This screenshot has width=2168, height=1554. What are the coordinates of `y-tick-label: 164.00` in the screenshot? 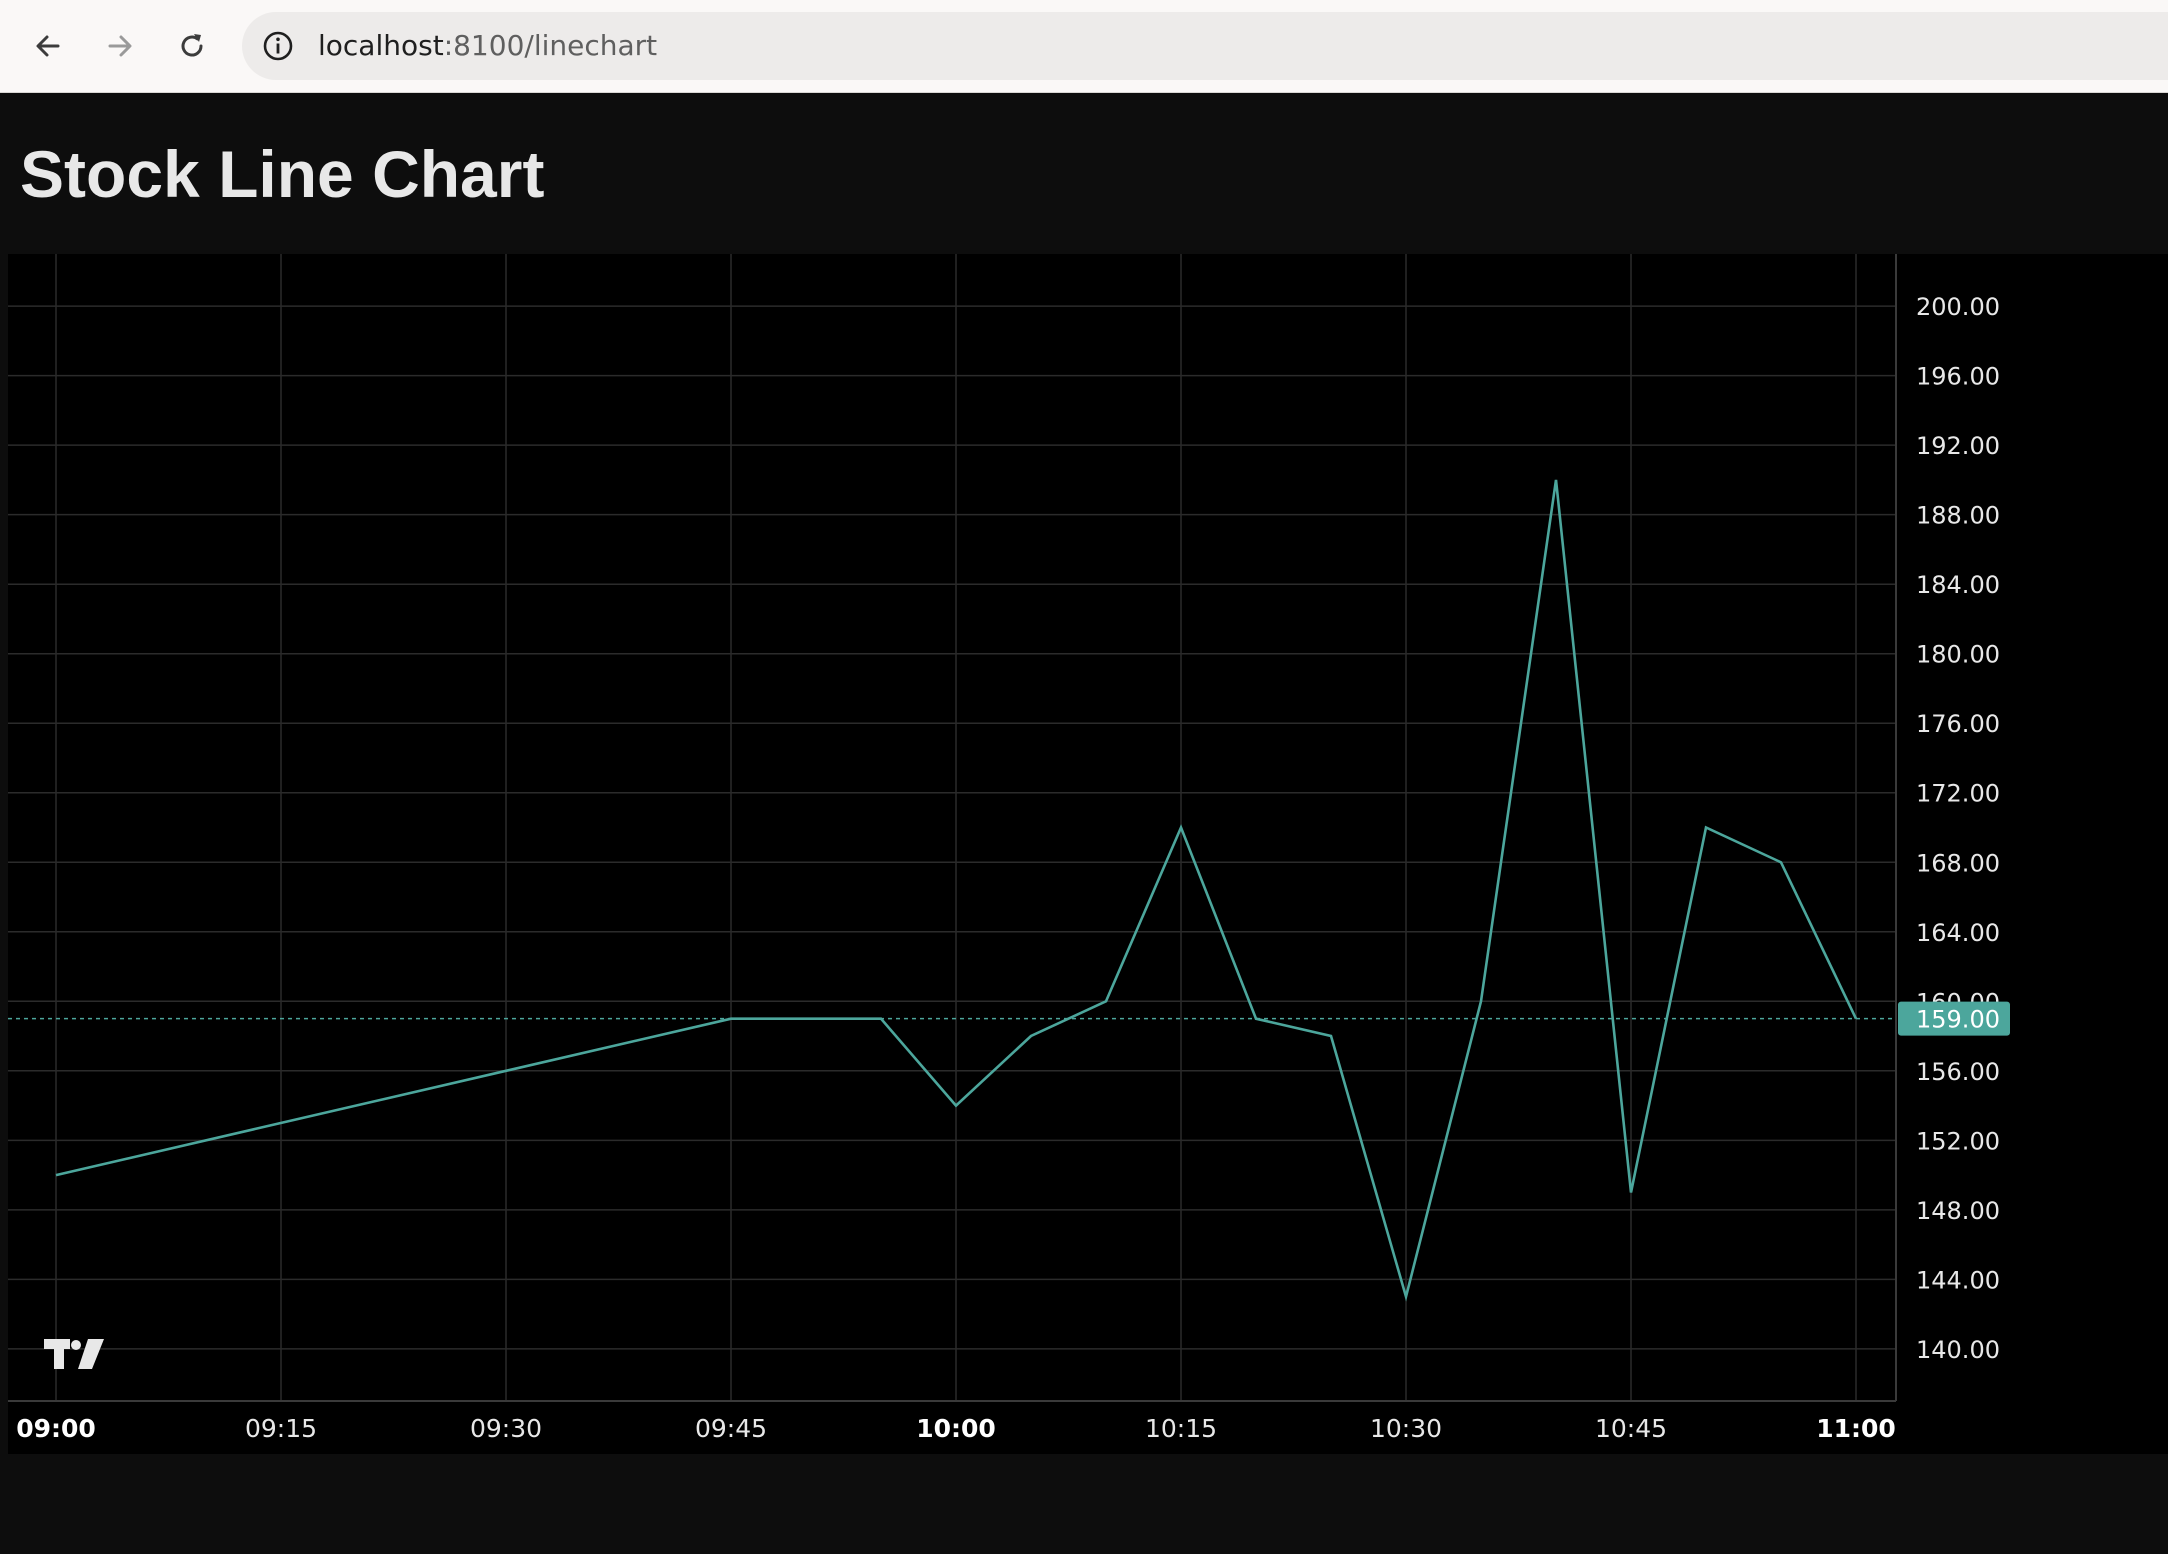 It's located at (1958, 933).